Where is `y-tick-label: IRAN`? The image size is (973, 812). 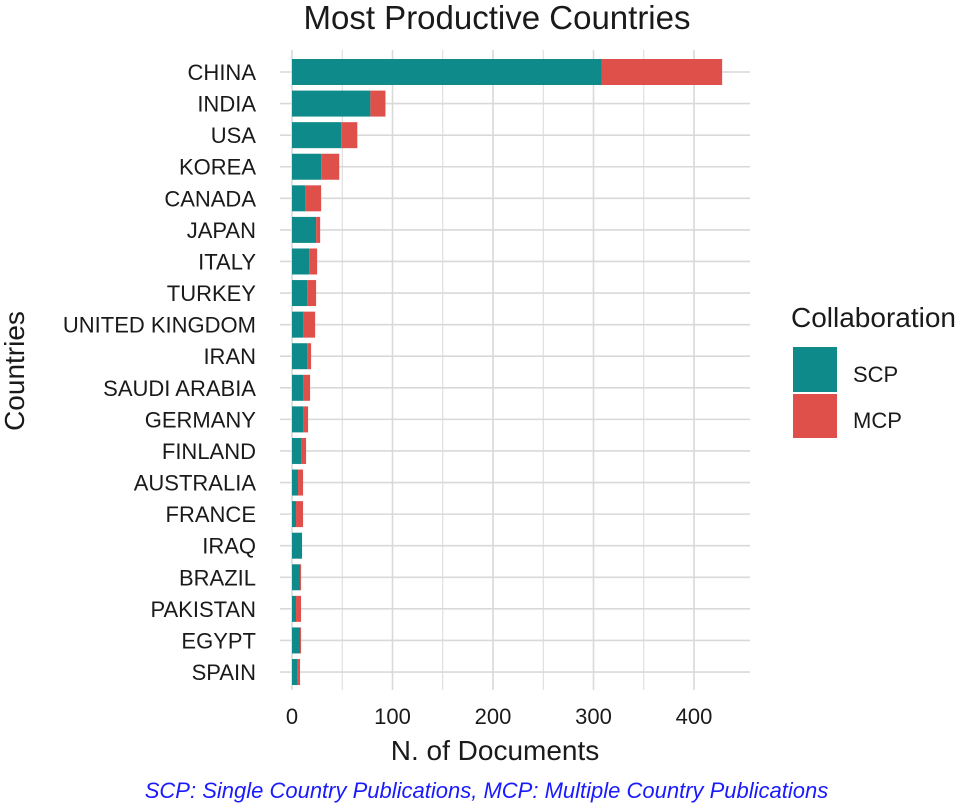 y-tick-label: IRAN is located at coordinates (229, 356).